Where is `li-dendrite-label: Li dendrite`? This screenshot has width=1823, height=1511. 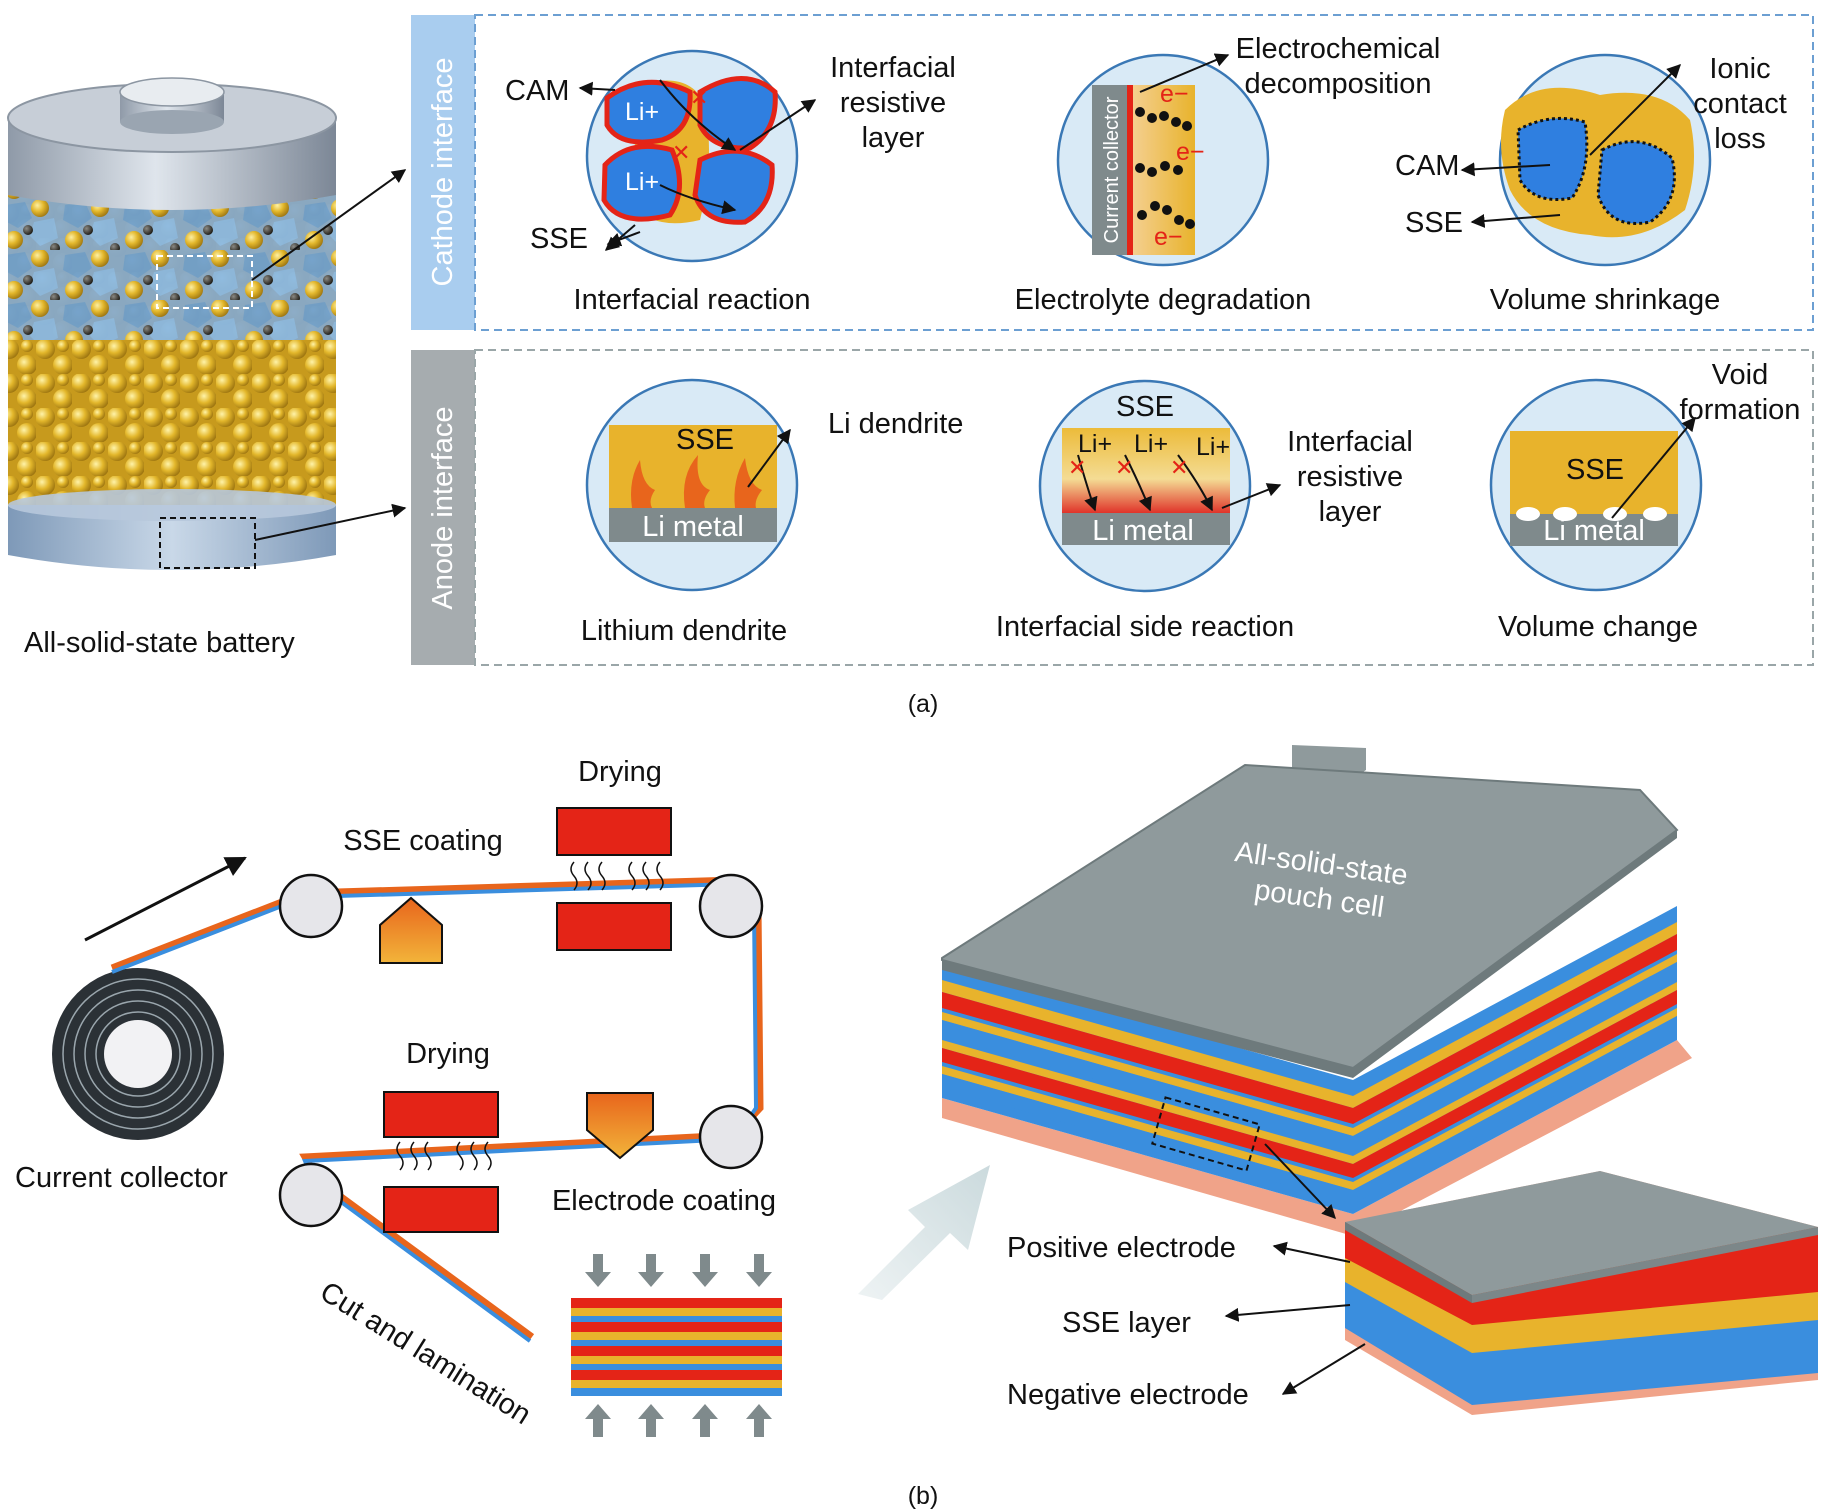
li-dendrite-label: Li dendrite is located at coordinates (895, 424).